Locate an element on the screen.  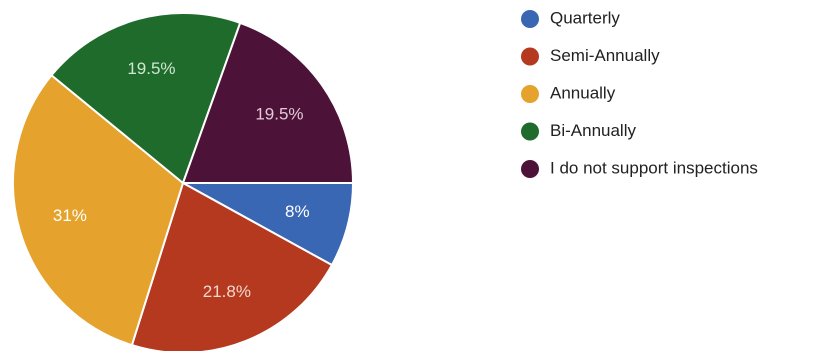
legend-swatch-i-do-not-support-inspections is located at coordinates (530, 169).